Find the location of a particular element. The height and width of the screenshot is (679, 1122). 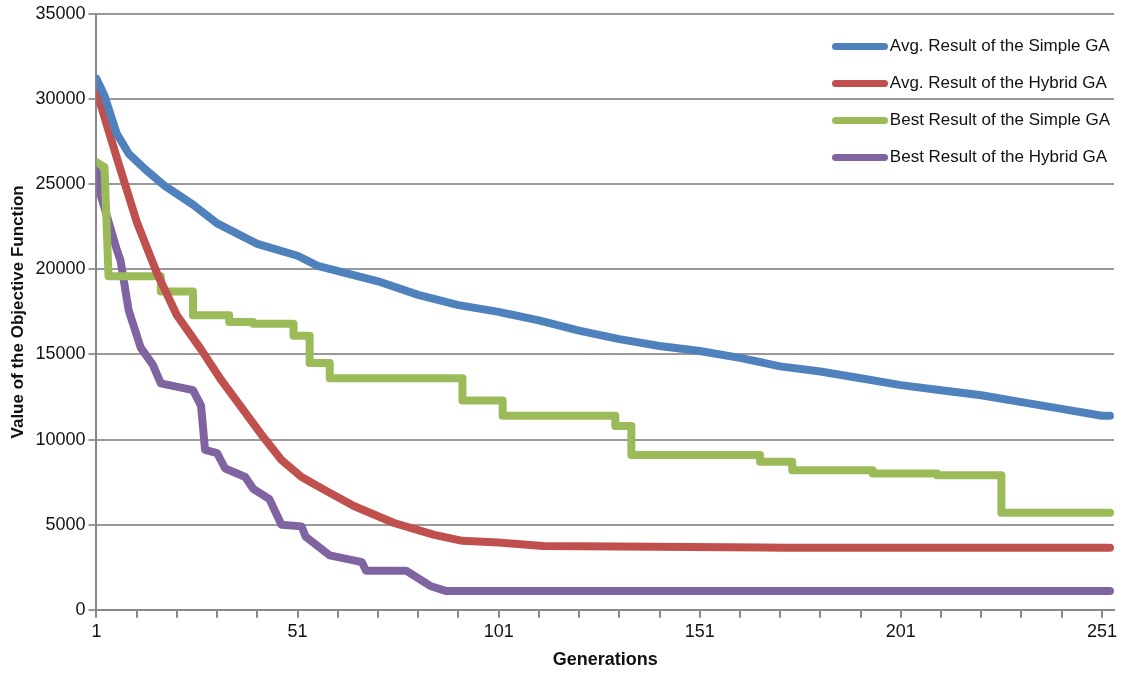

y-tick-label: 15000 is located at coordinates (60, 353).